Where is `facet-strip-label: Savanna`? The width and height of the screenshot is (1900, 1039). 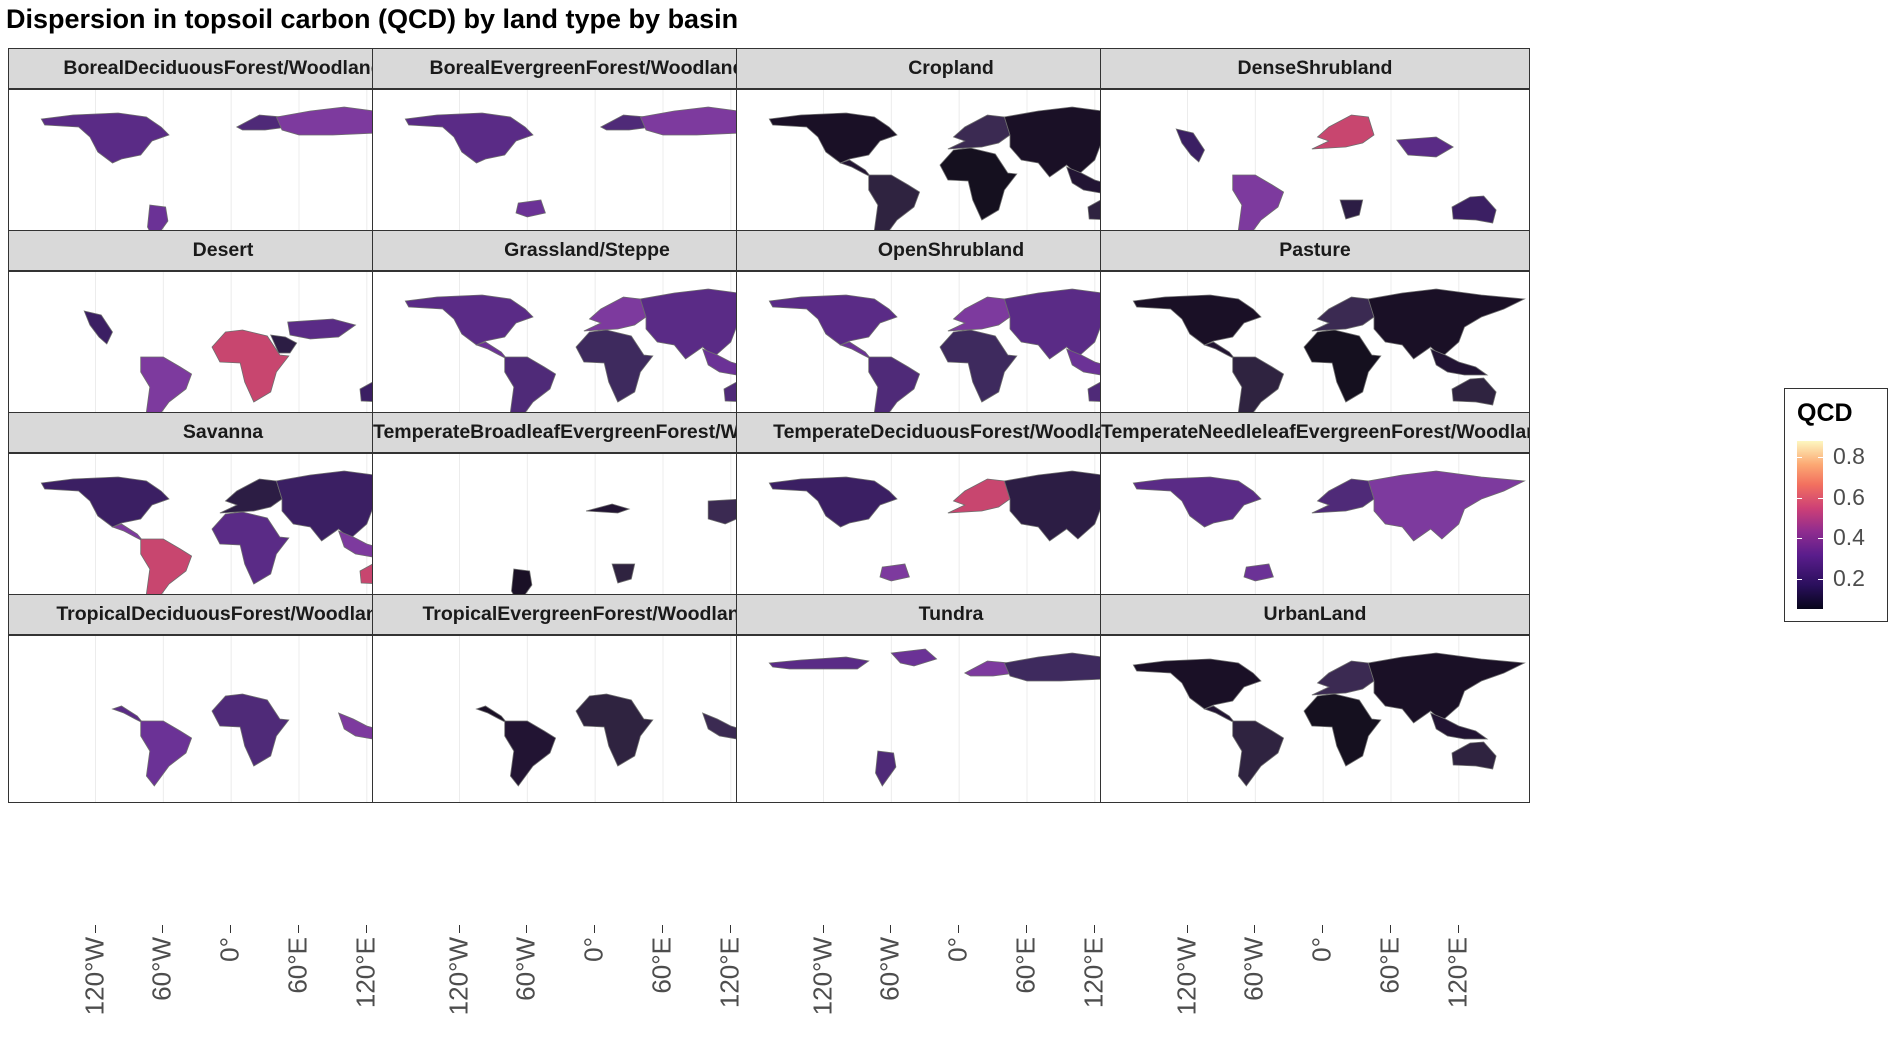
facet-strip-label: Savanna is located at coordinates (223, 432).